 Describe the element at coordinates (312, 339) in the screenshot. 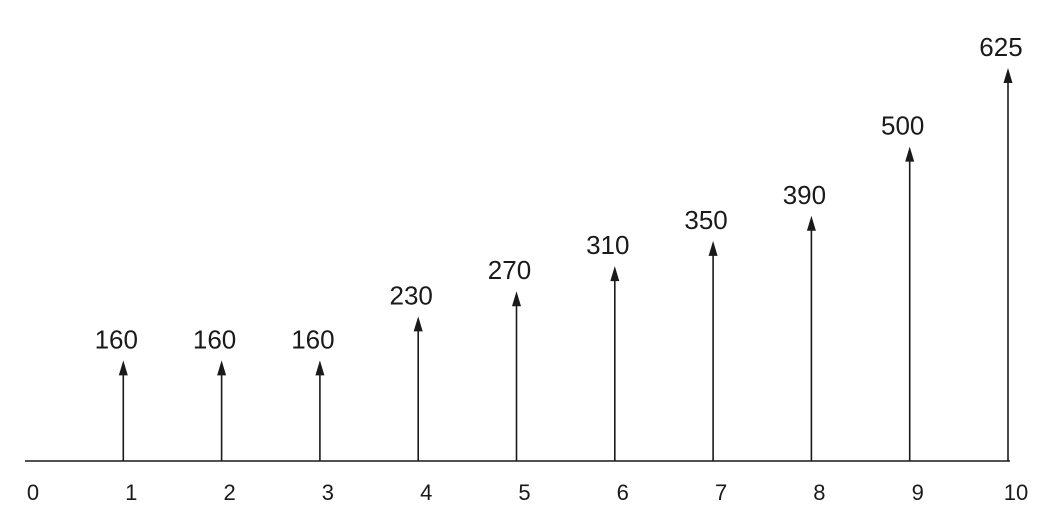

I see `value-label-3: 160` at that location.